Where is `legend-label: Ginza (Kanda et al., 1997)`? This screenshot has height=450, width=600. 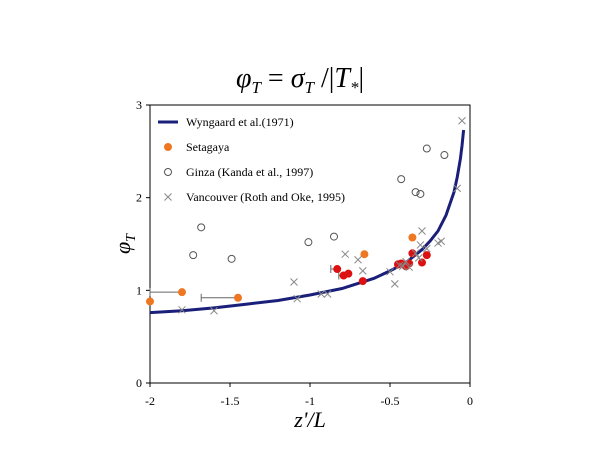
legend-label: Ginza (Kanda et al., 1997) is located at coordinates (249, 172).